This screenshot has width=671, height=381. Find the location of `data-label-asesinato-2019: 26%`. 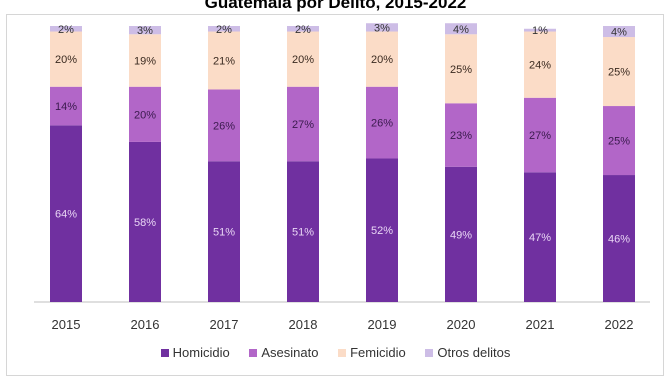

data-label-asesinato-2019: 26% is located at coordinates (382, 124).